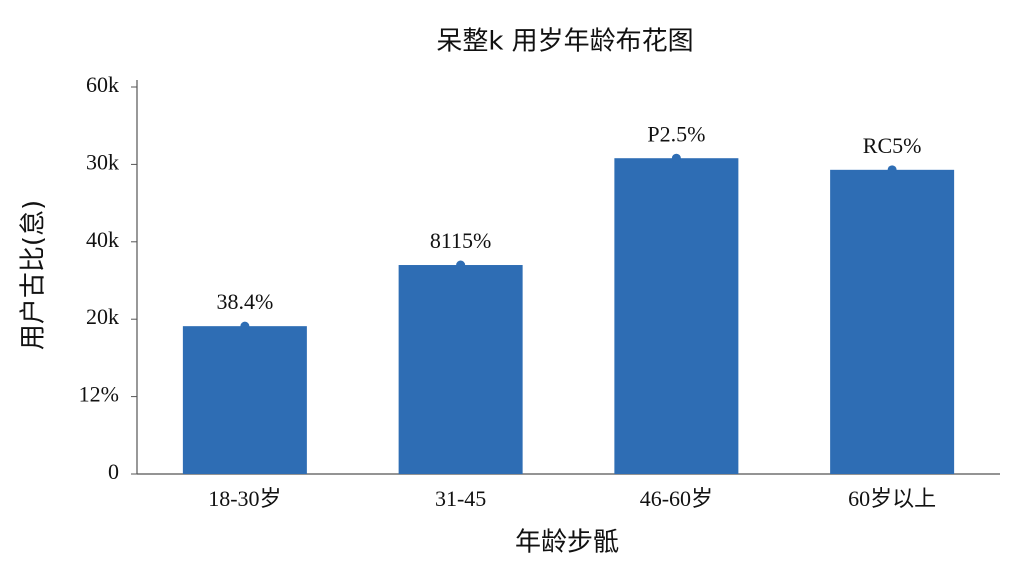 This screenshot has height=576, width=1024. Describe the element at coordinates (676, 498) in the screenshot. I see `x-tick-label: 46-60岁` at that location.